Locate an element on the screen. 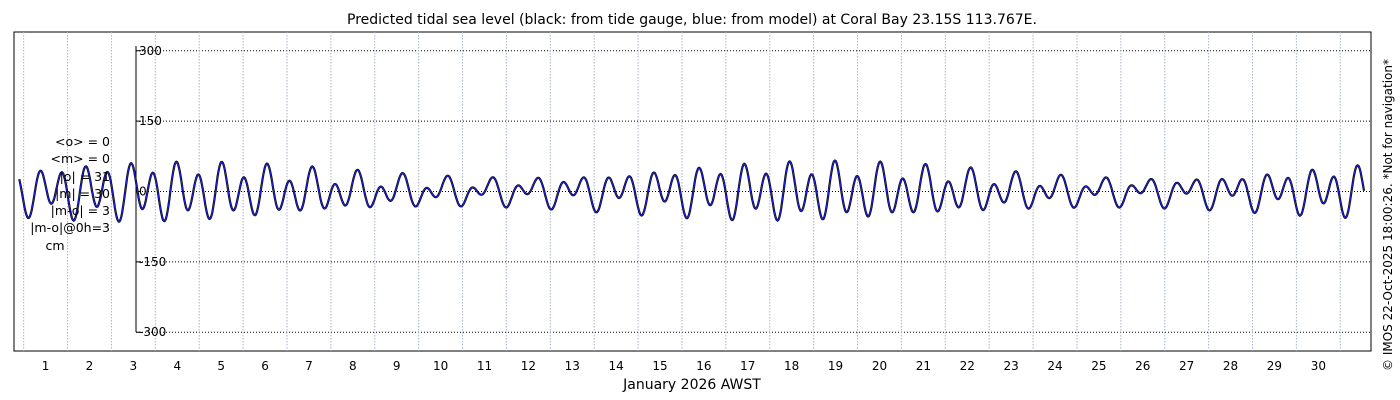  x-tick-label: 10 is located at coordinates (440, 366).